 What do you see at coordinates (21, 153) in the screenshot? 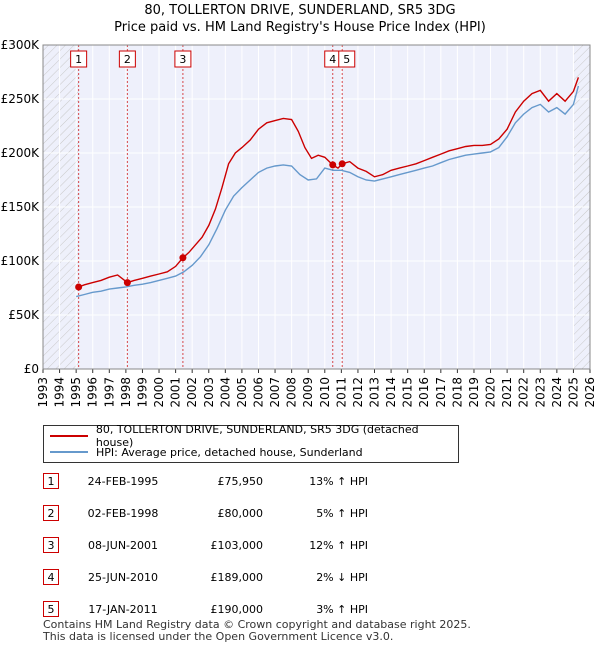
I see `y-tick-label: £200K` at bounding box center [21, 153].